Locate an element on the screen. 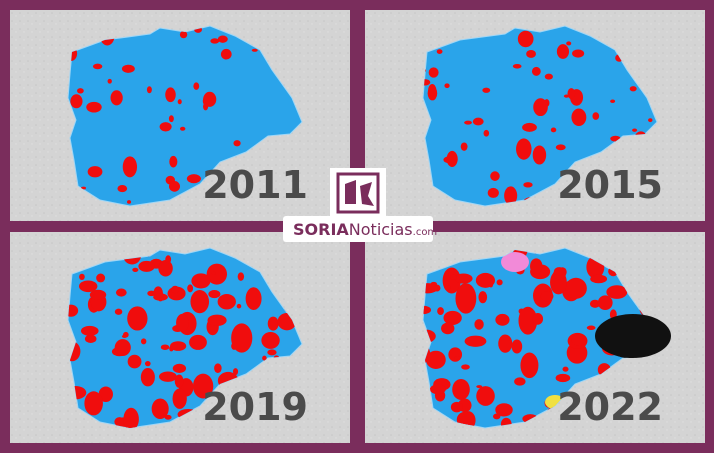 Image resolution: width=714 pixels, height=453 pixels. pink-area is located at coordinates (515, 262).